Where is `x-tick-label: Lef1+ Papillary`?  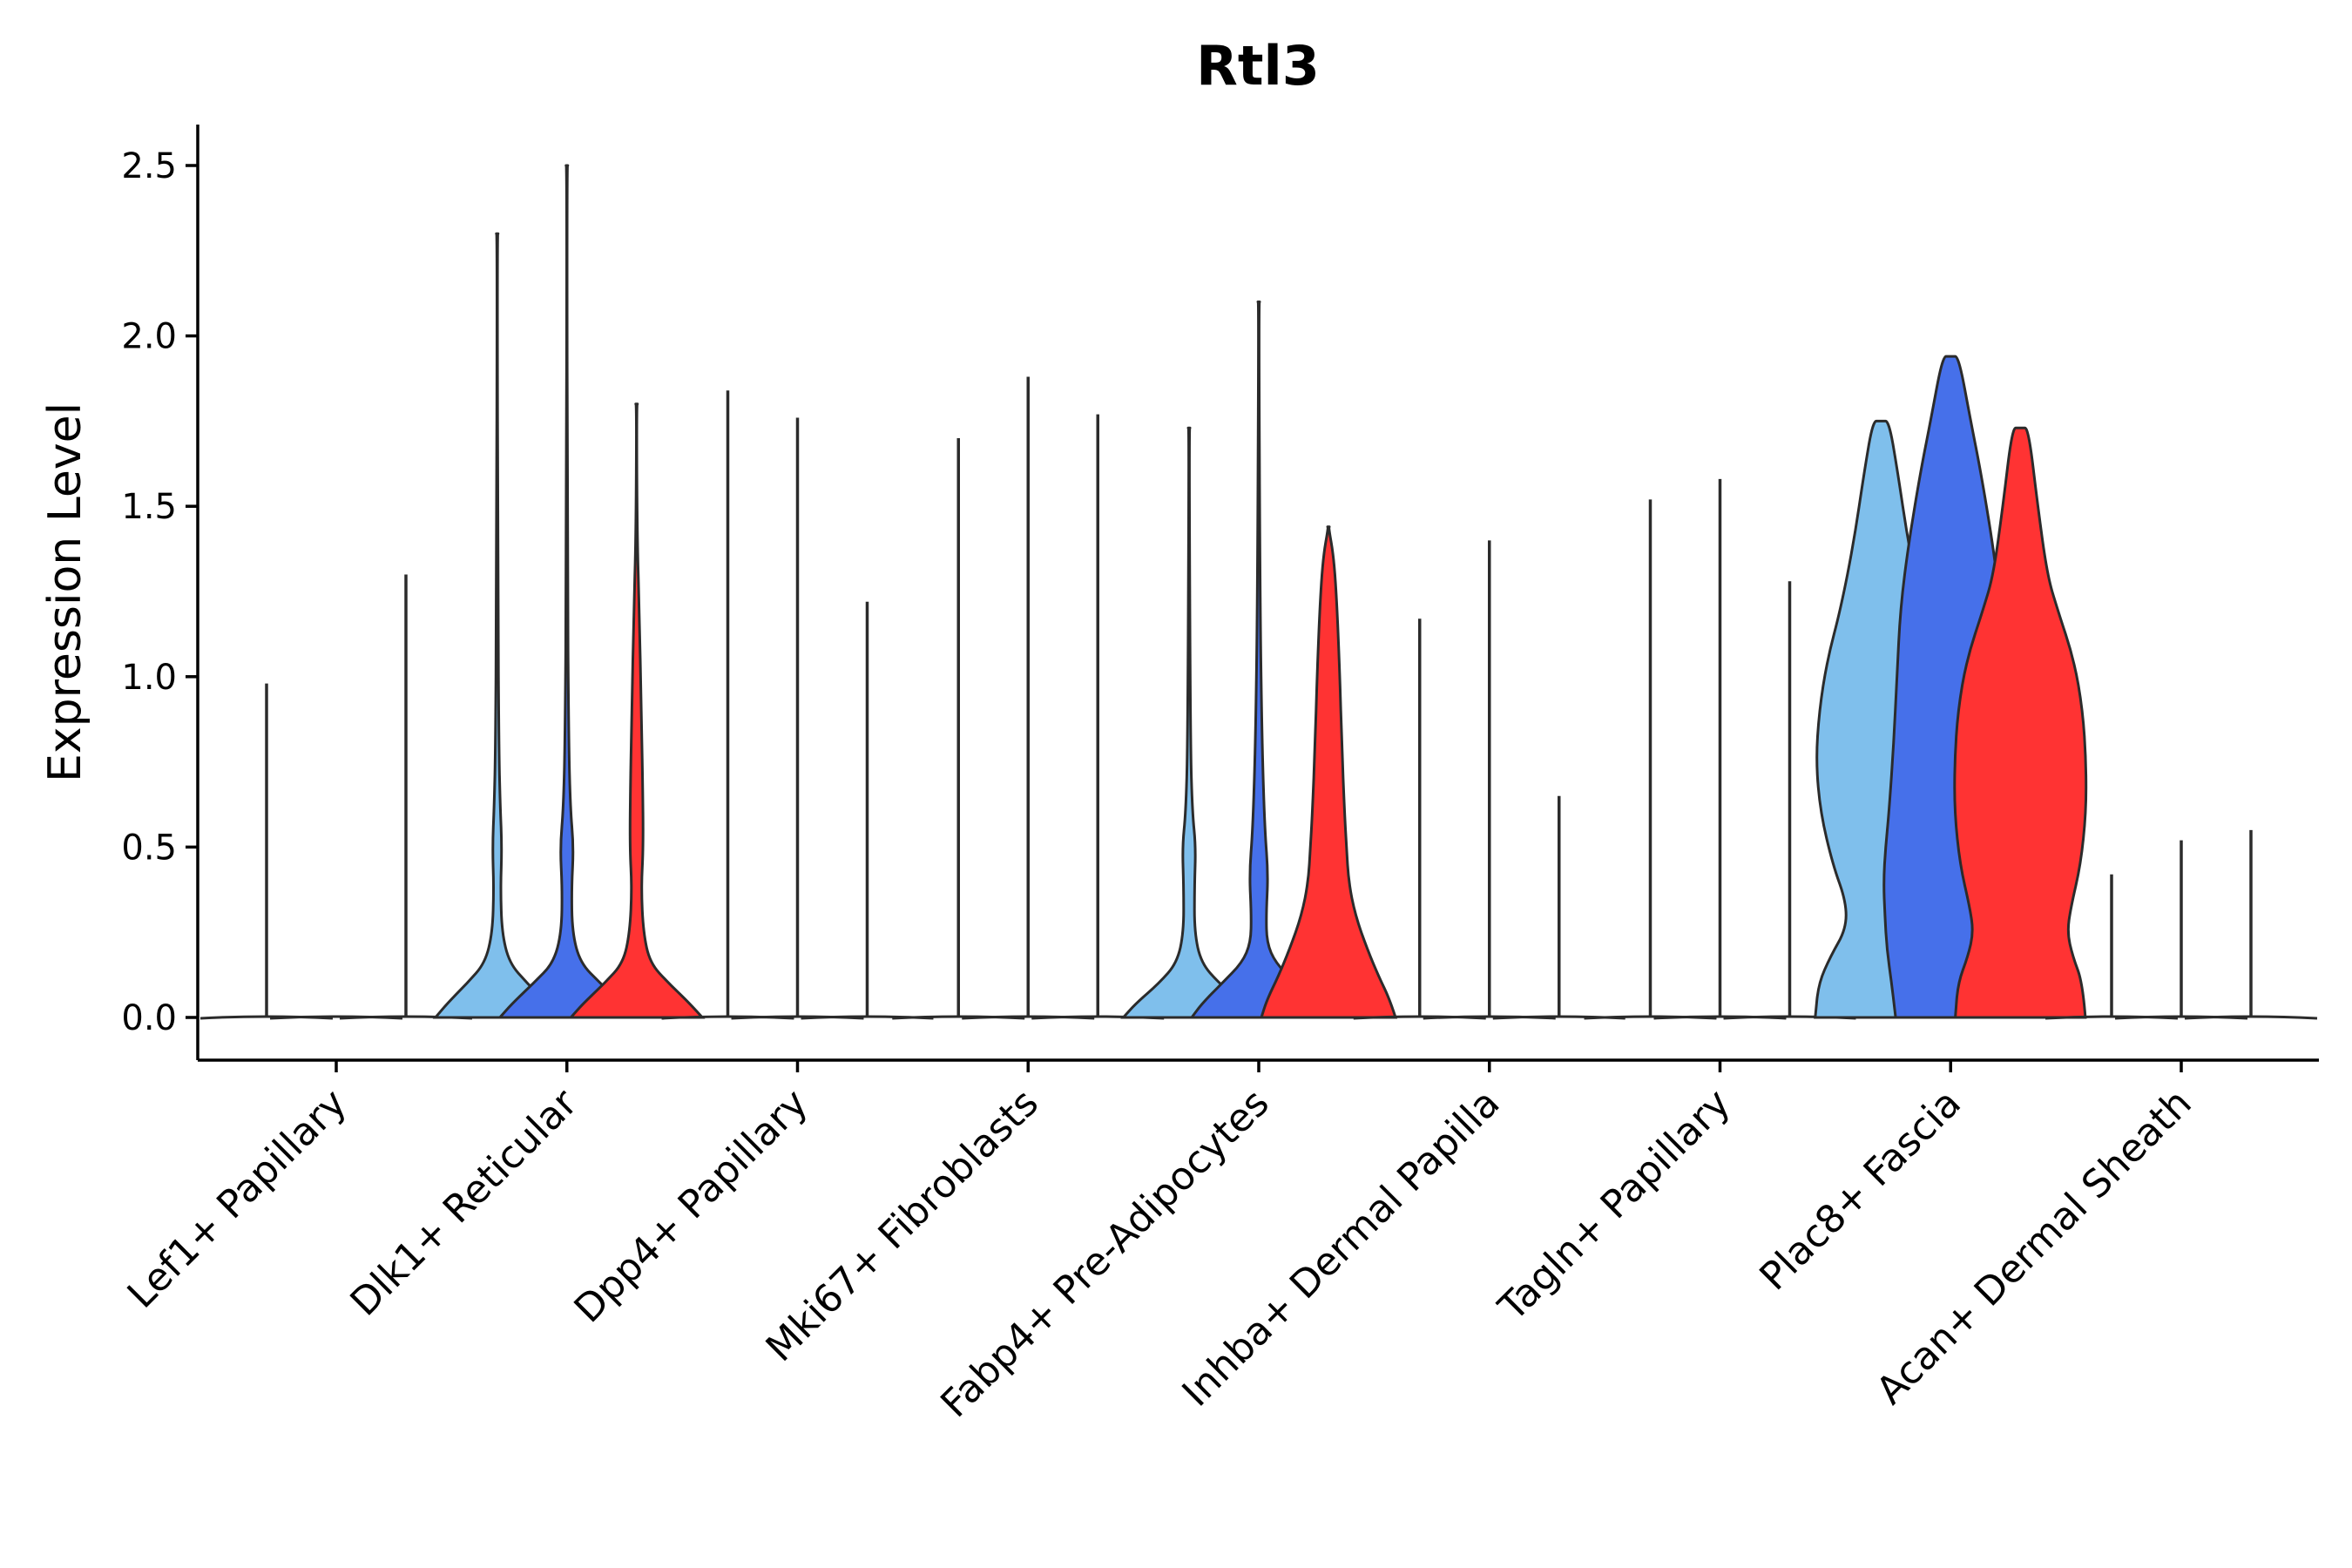 x-tick-label: Lef1+ Papillary is located at coordinates (237, 1199).